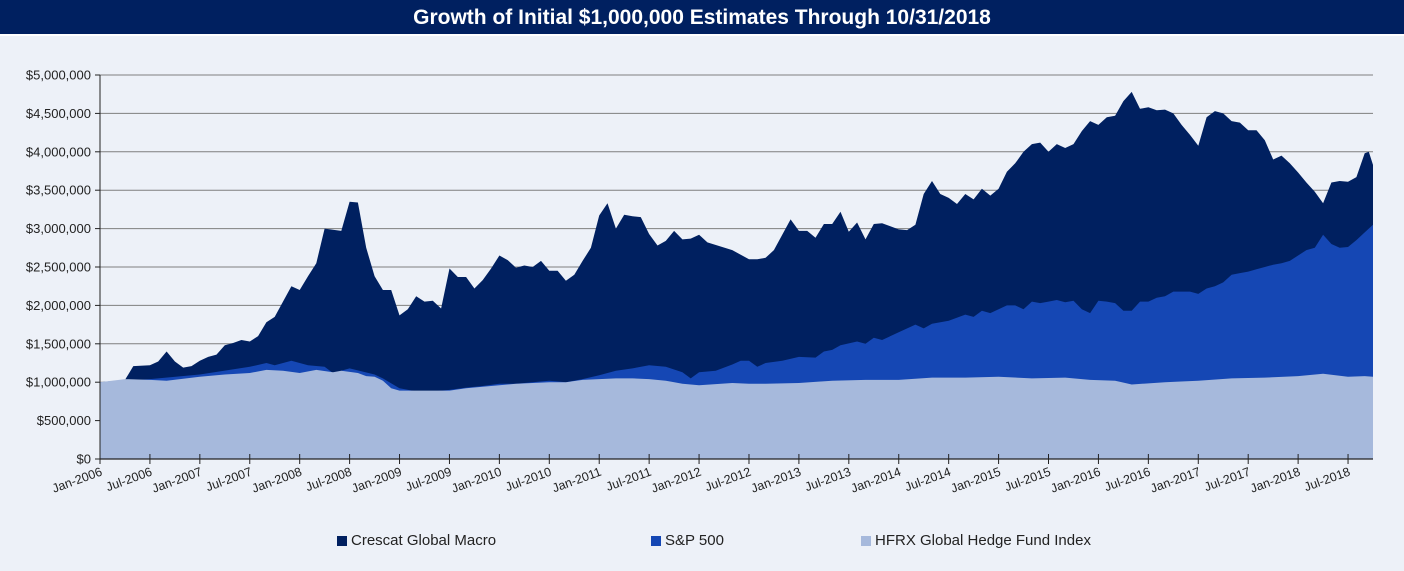  I want to click on x-tick-label: Jan-2017, so click(1176, 480).